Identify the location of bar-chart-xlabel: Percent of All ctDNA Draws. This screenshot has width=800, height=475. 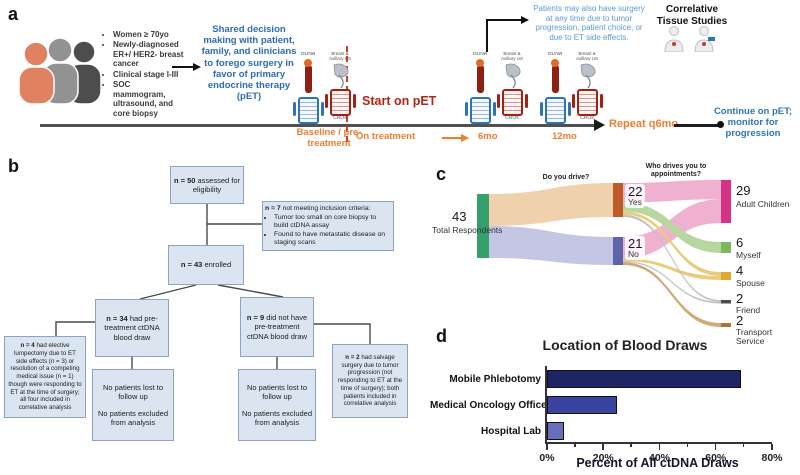
(657, 463).